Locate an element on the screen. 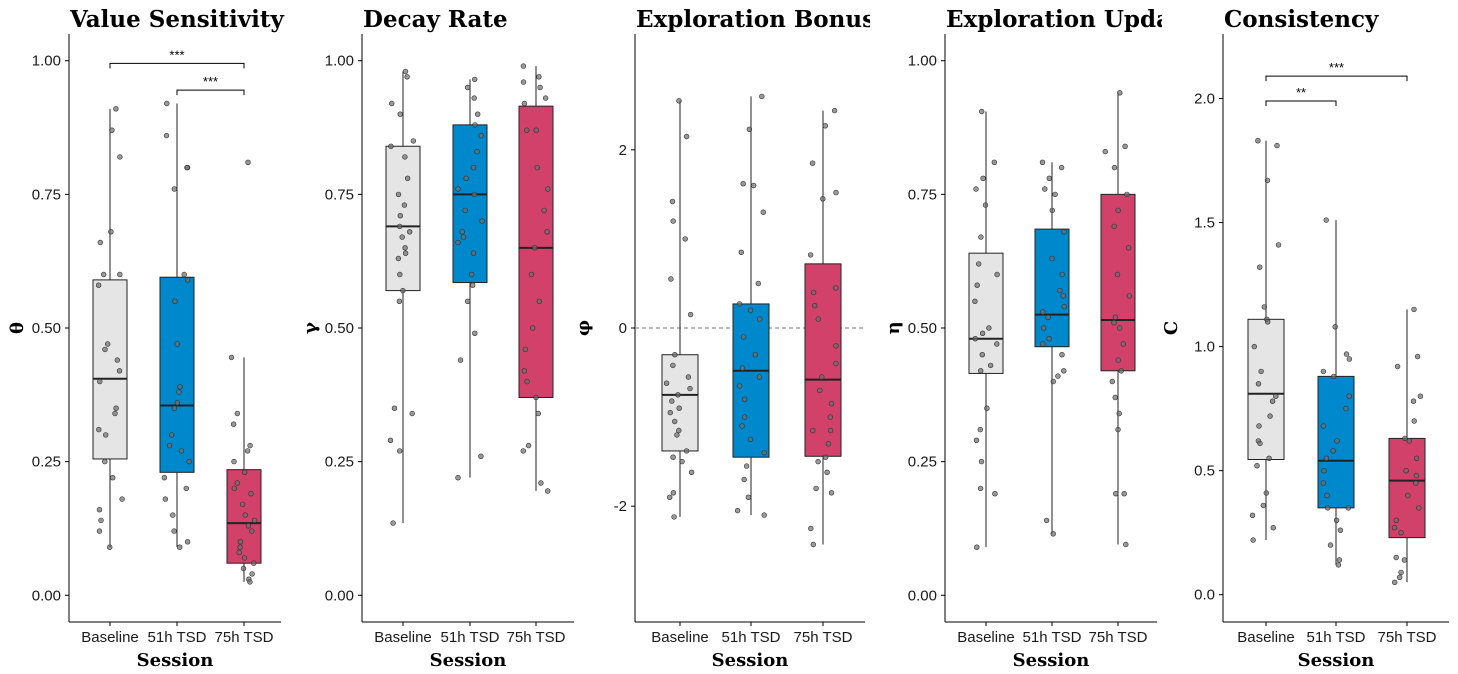 This screenshot has height=674, width=1458. y-tick-label: 1.00 is located at coordinates (46, 61).